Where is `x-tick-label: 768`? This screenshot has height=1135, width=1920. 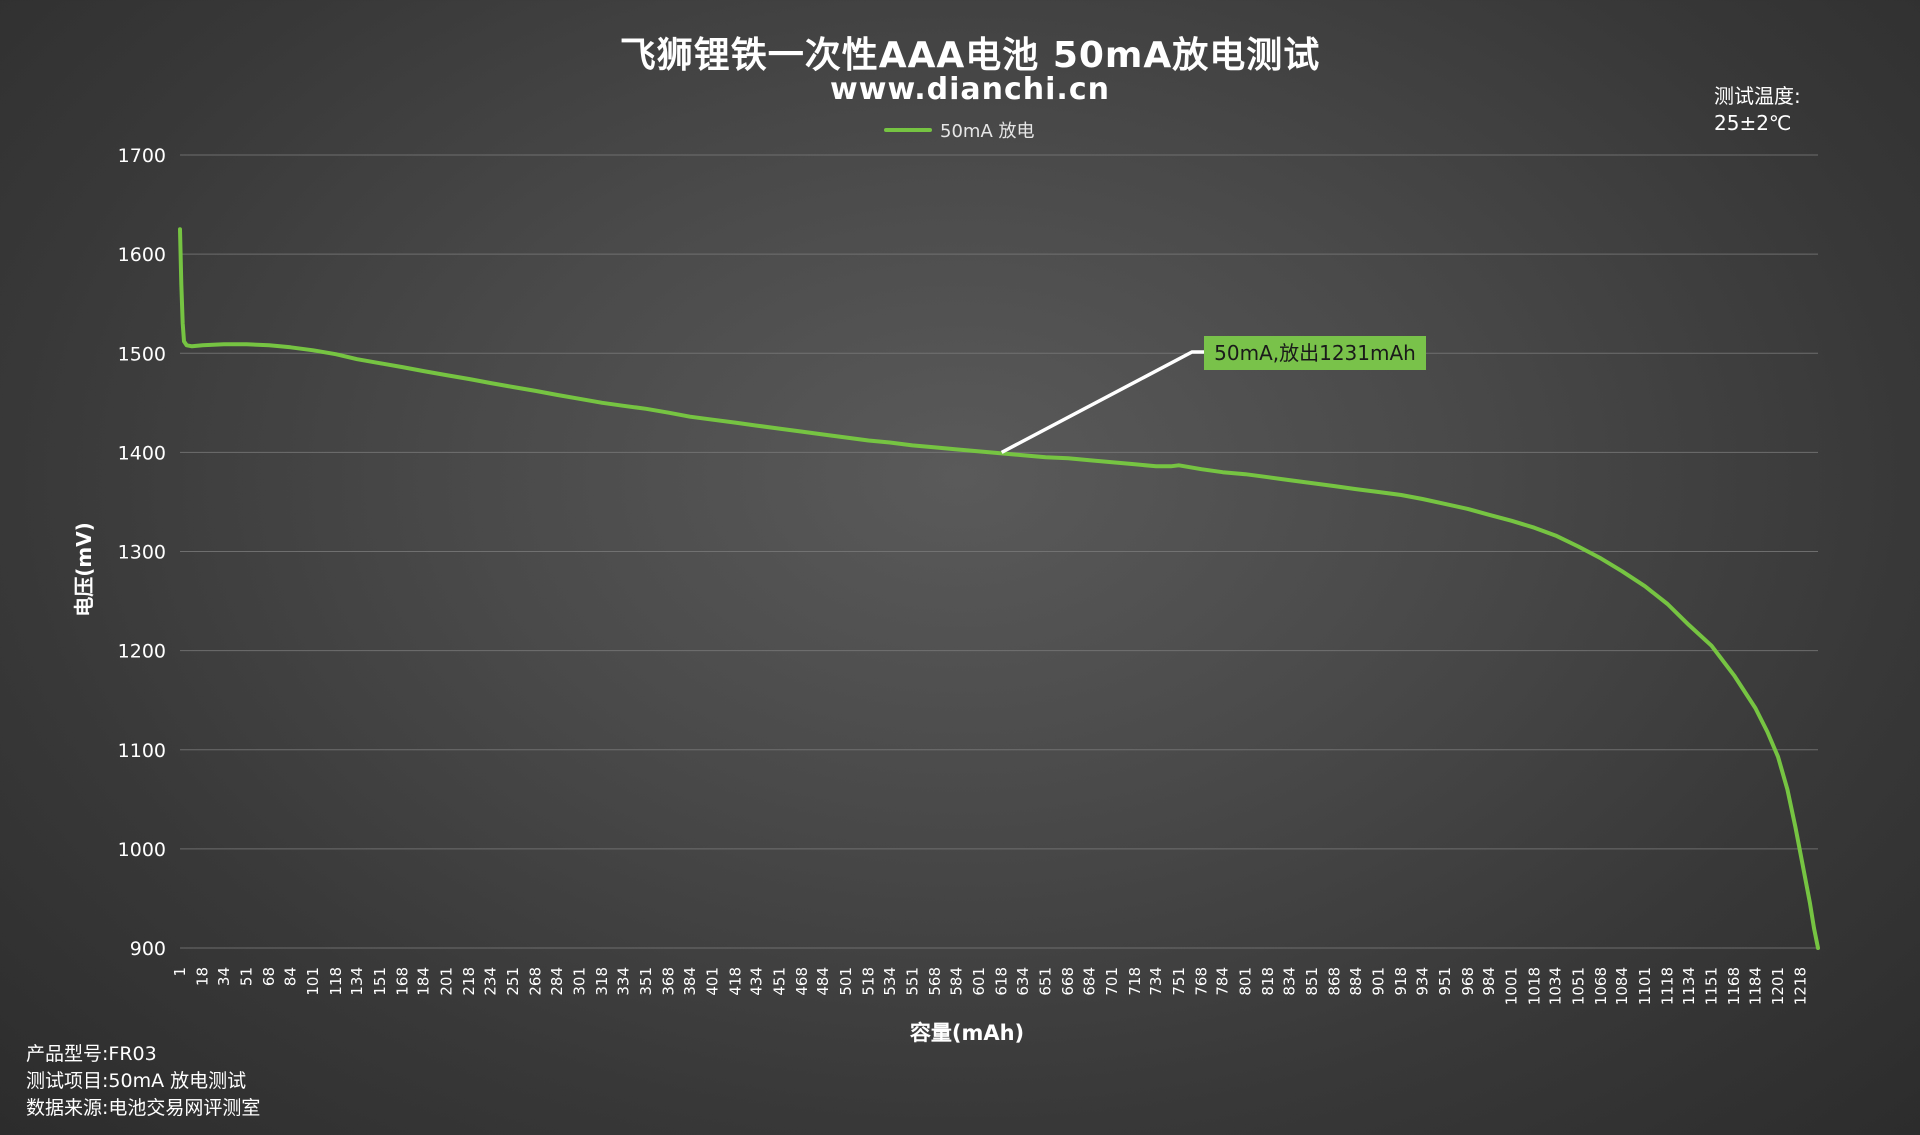
x-tick-label: 768 is located at coordinates (1201, 981).